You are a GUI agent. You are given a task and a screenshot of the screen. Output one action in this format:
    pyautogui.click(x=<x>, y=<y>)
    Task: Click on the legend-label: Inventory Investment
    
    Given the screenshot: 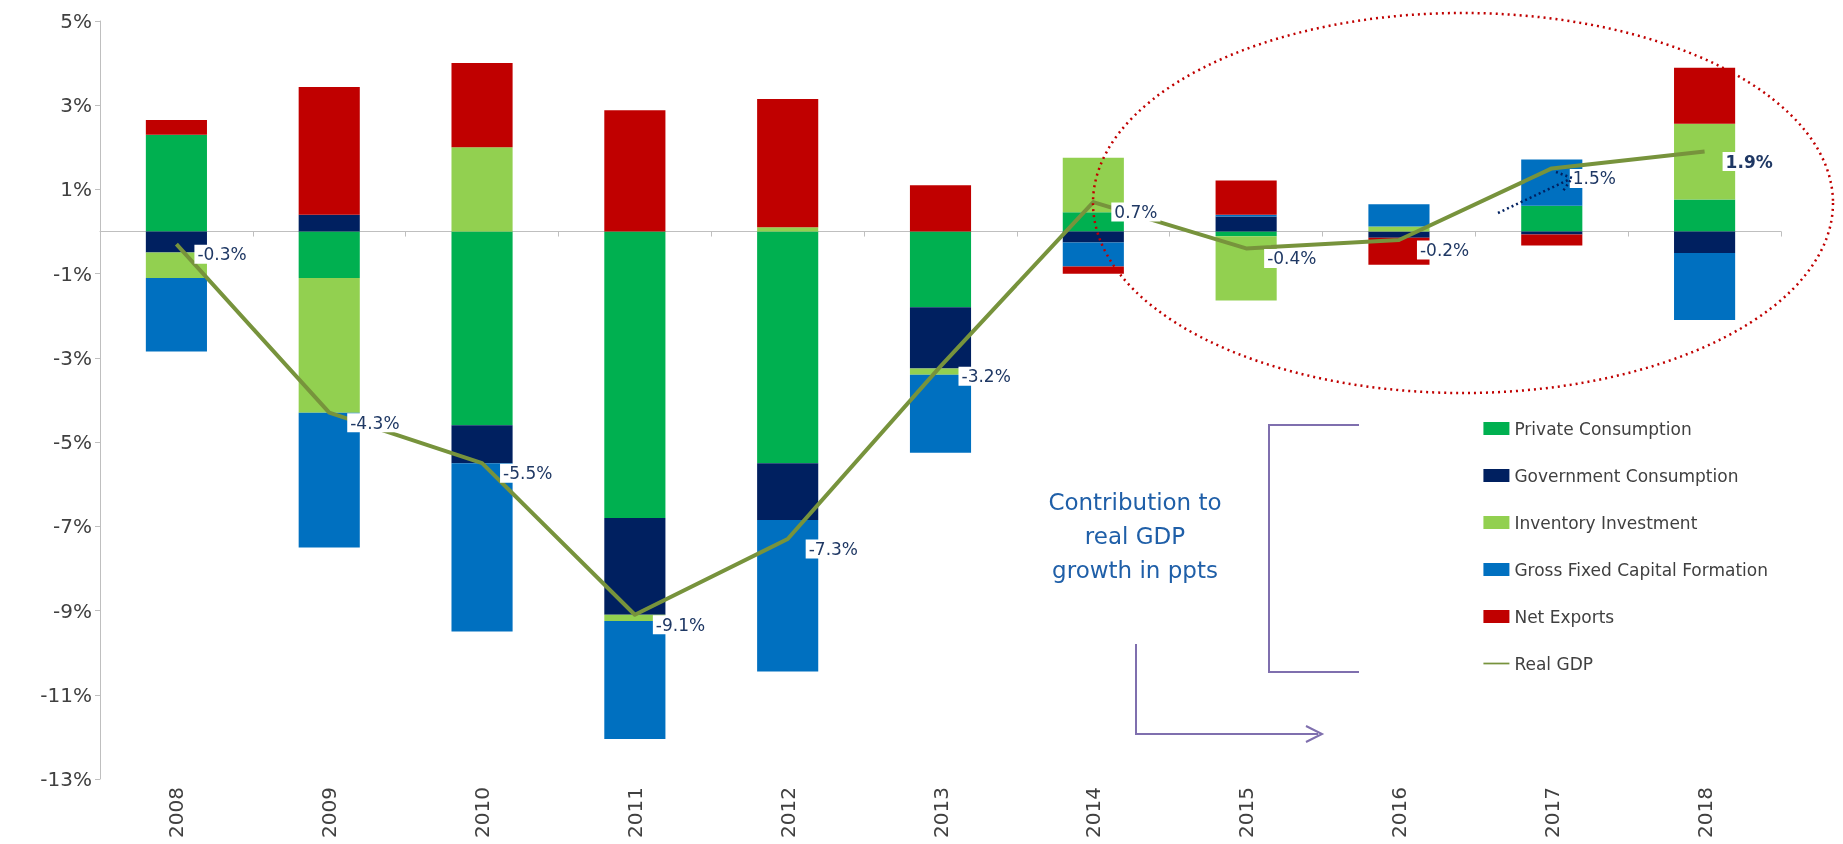 What is the action you would take?
    pyautogui.click(x=1606, y=522)
    